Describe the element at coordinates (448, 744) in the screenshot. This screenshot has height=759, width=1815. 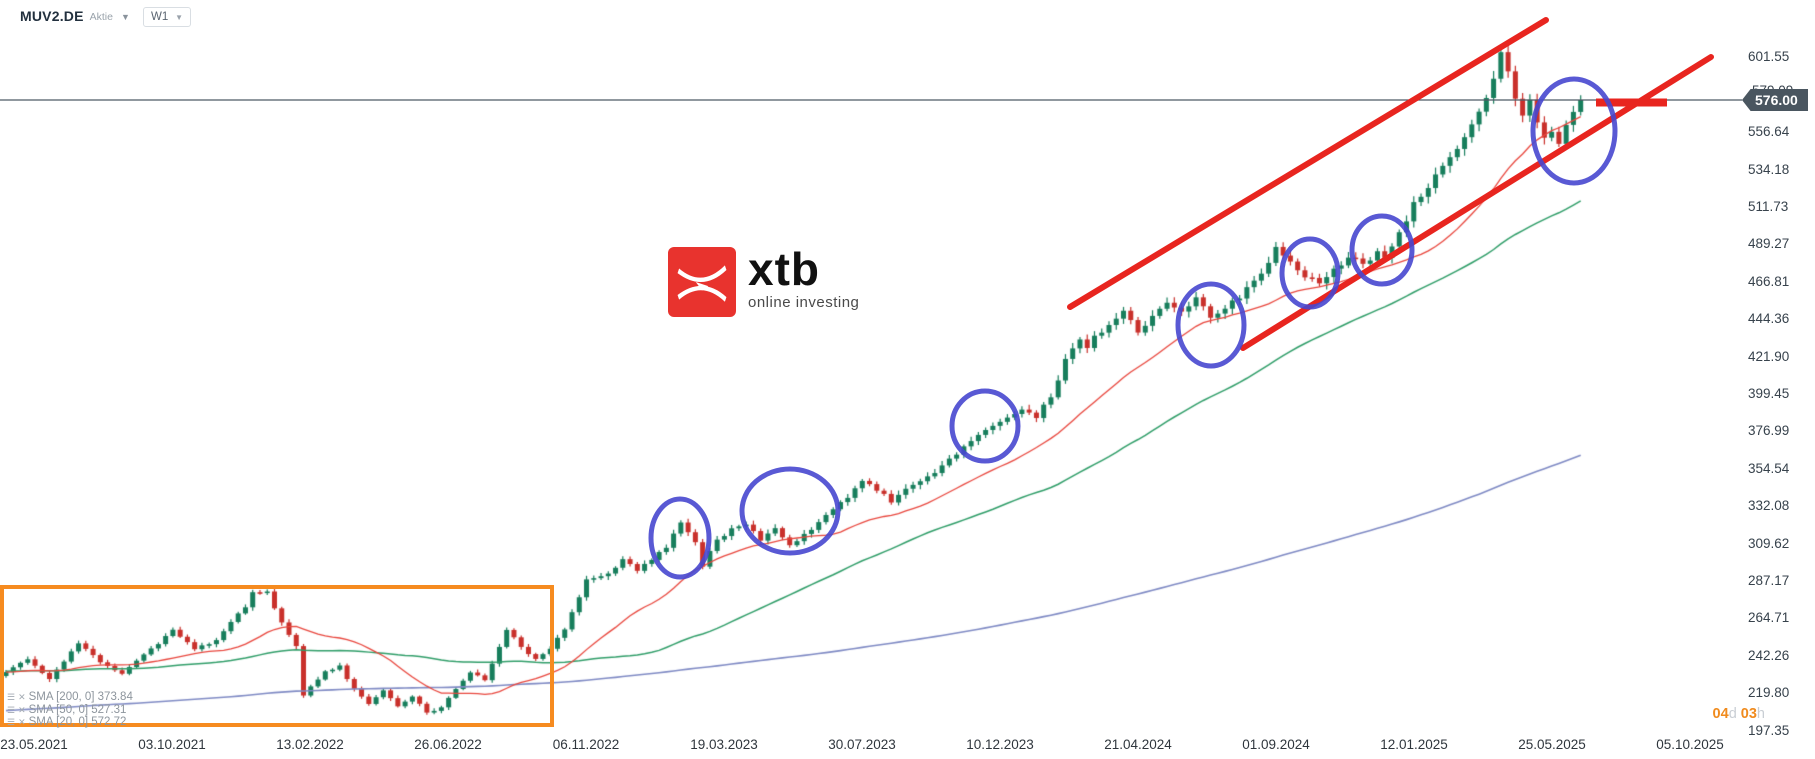
I see `date-tick: 26.06.2022` at that location.